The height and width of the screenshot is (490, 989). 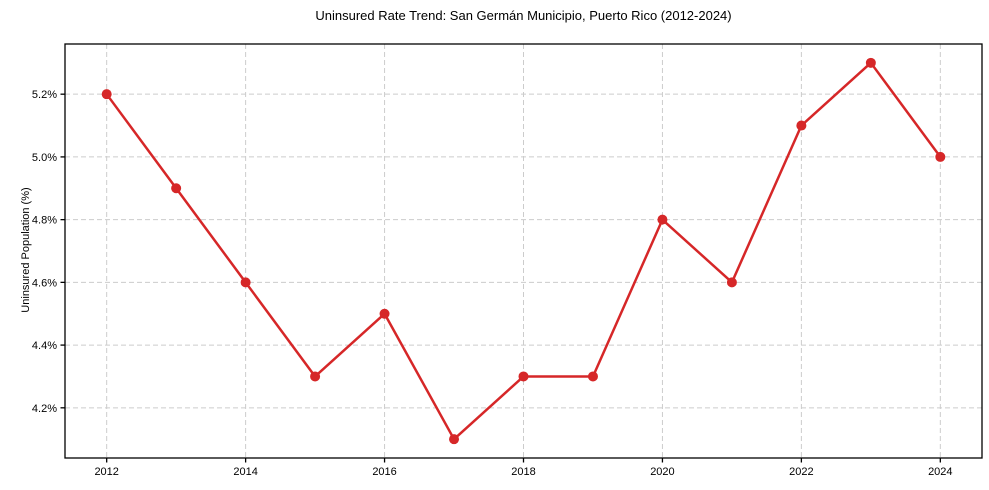 I want to click on x-tick-label: 2016, so click(x=384, y=472).